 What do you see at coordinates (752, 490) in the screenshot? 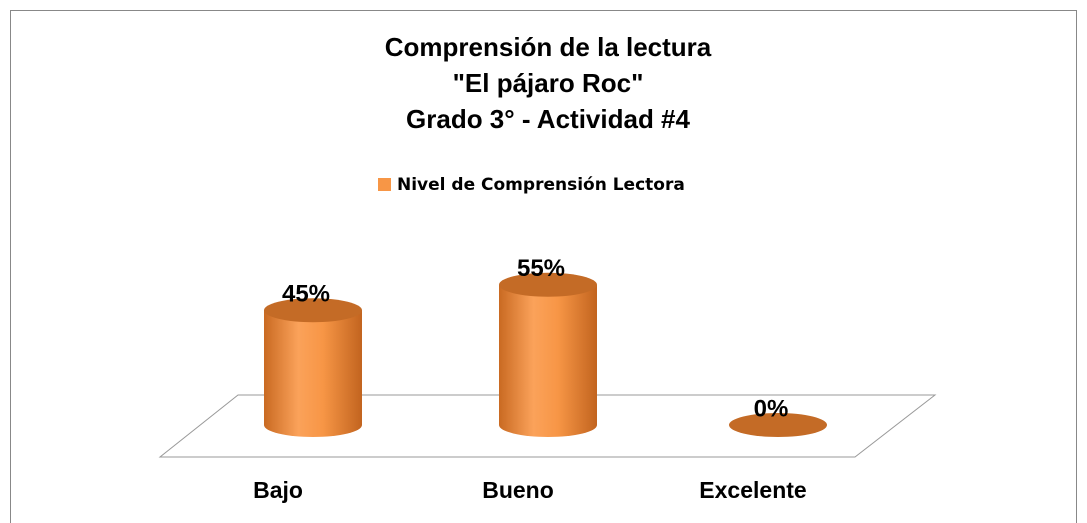
I see `x-tick-label: Excelente` at bounding box center [752, 490].